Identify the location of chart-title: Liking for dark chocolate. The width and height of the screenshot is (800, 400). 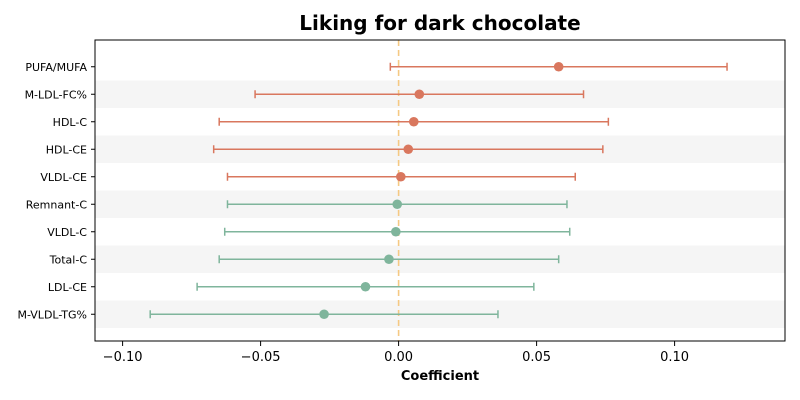
(439, 23).